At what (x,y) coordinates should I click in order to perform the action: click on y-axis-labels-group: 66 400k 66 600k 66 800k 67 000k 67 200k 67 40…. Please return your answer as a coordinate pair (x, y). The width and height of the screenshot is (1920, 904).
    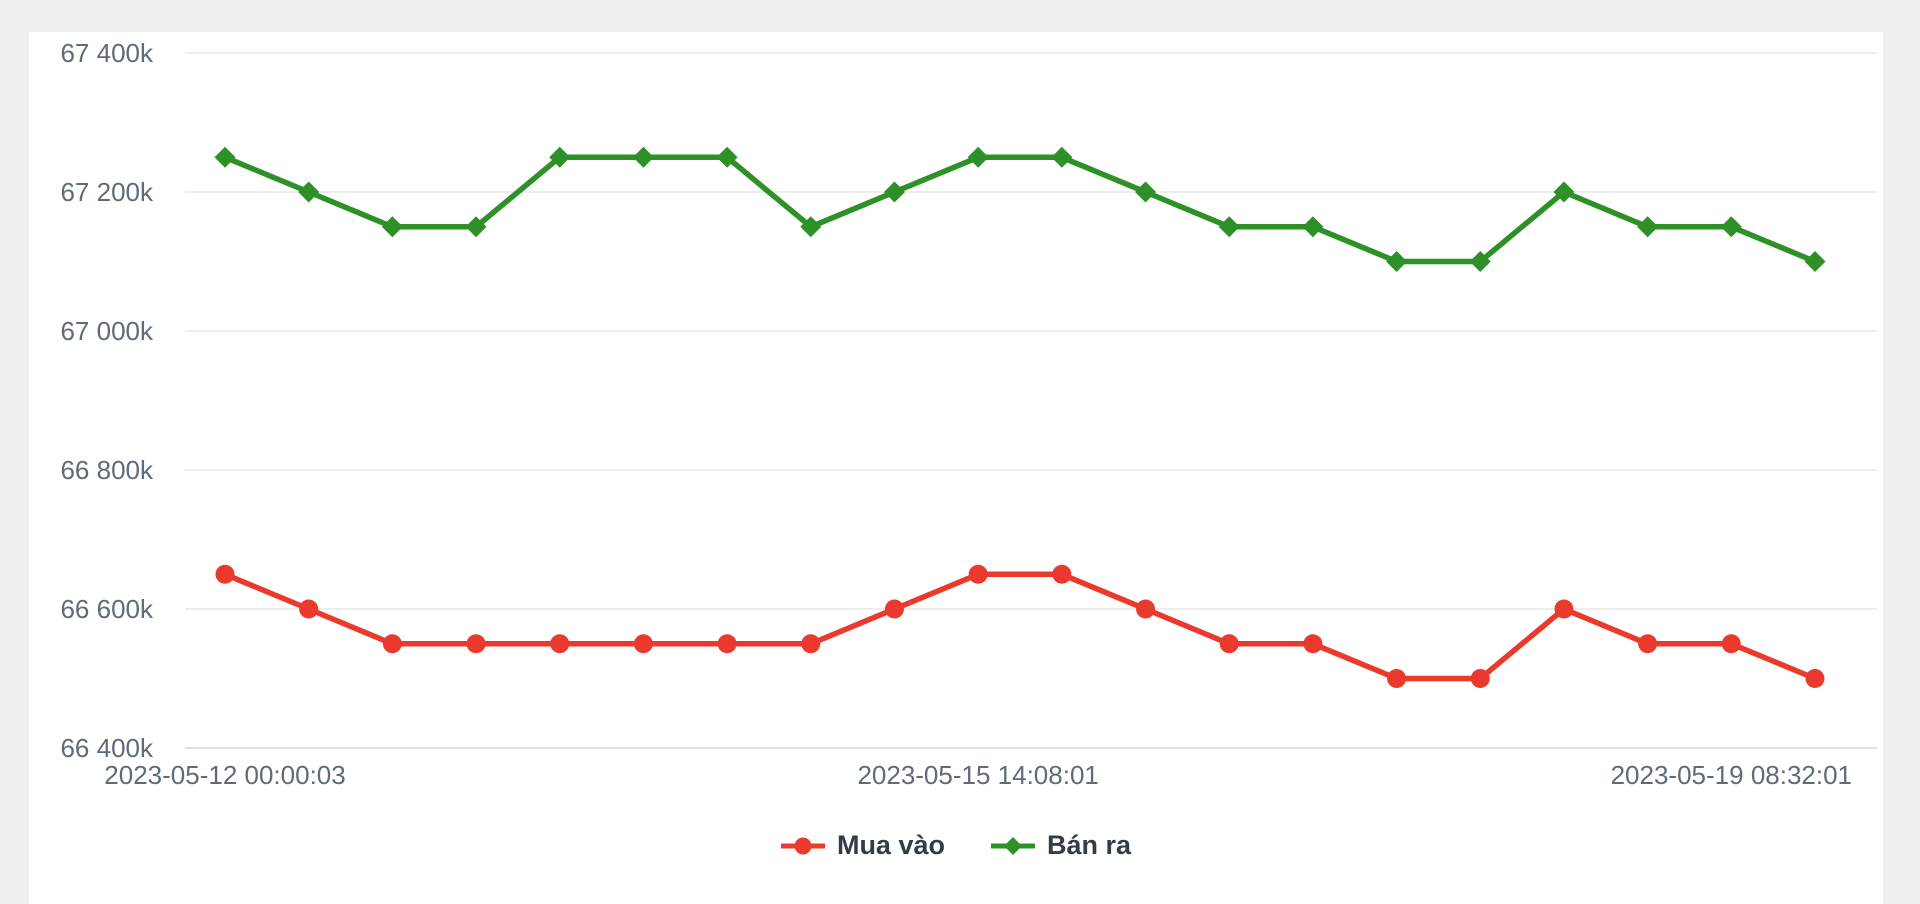
    Looking at the image, I should click on (107, 400).